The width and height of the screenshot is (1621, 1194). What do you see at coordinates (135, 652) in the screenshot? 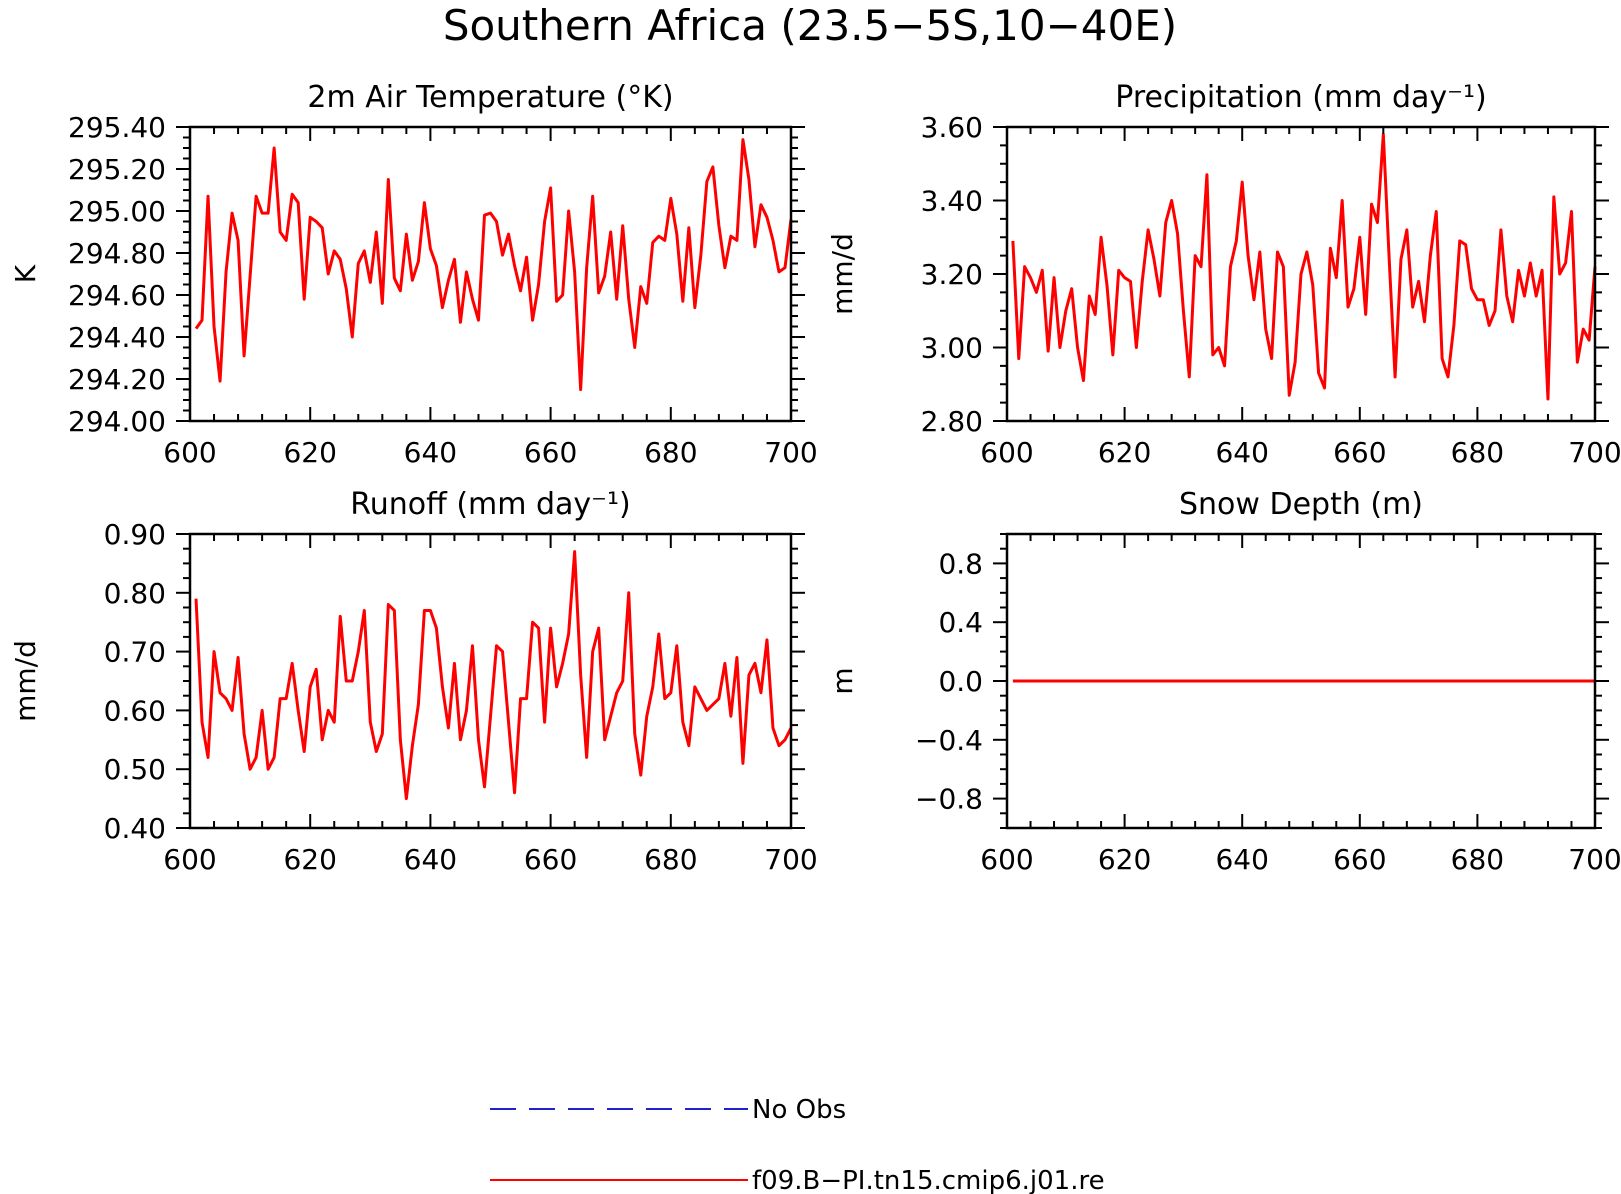
I see `y-tick-label: 0.70` at bounding box center [135, 652].